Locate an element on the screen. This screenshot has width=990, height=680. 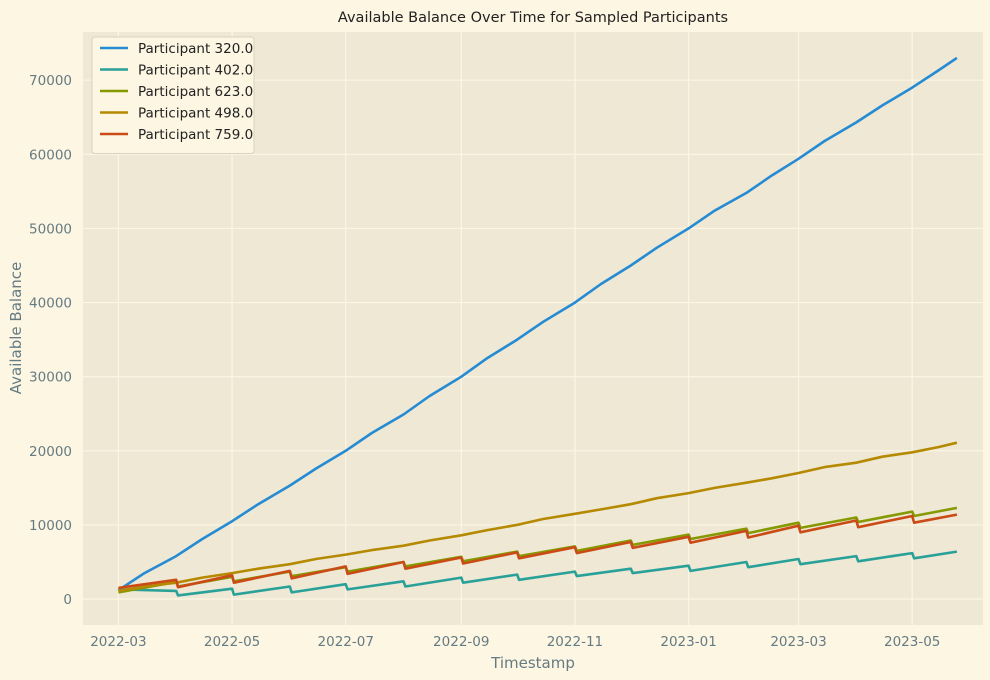
y-tick-labels: 0 10000 20000 30000 40000 50000 60000 70000 is located at coordinates (50, 340).